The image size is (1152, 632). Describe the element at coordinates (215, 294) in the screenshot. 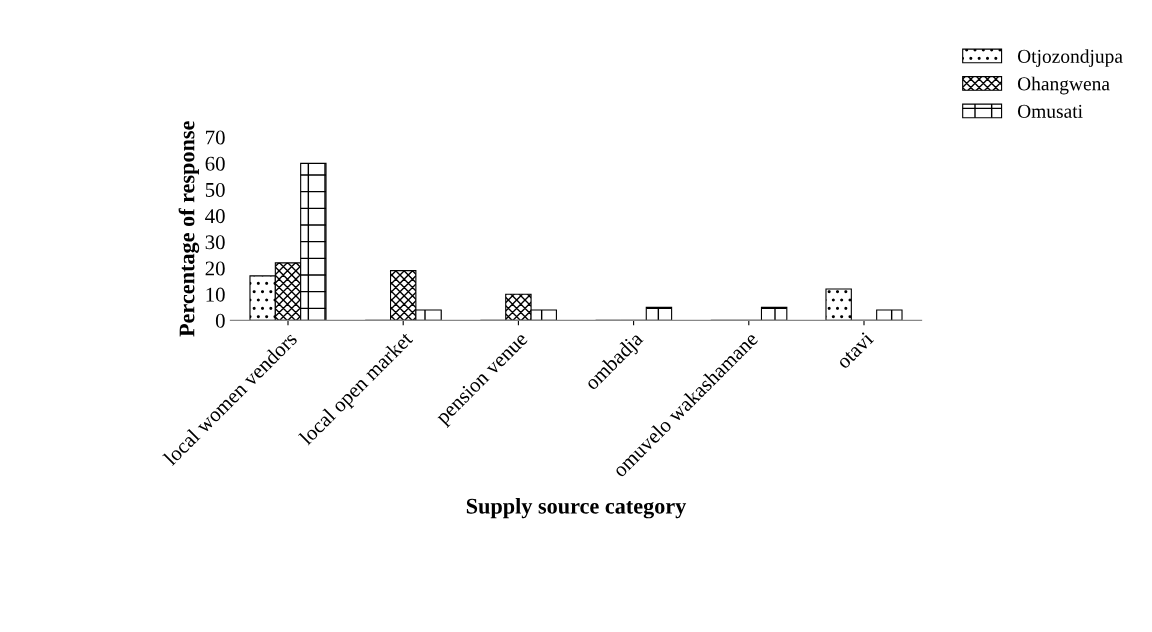

I see `y-tick-label: 10` at that location.